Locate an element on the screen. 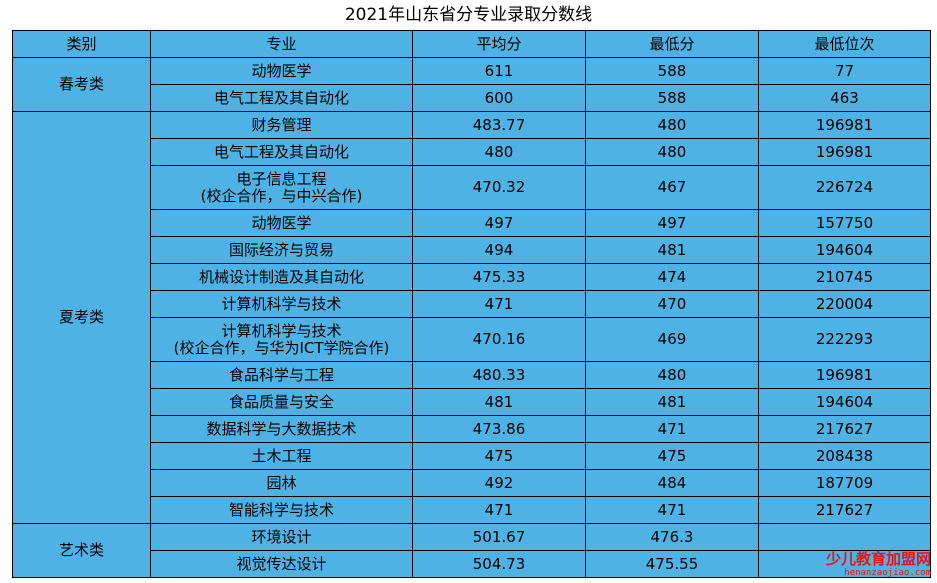 This screenshot has height=583, width=937. table-row: 土木工程 475 475 208438 is located at coordinates (472, 456).